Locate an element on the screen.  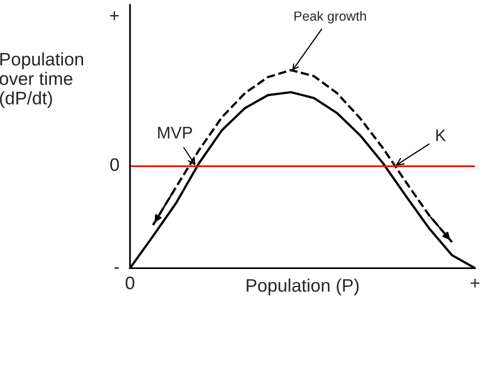
text: Peak growth is located at coordinates (330, 17).